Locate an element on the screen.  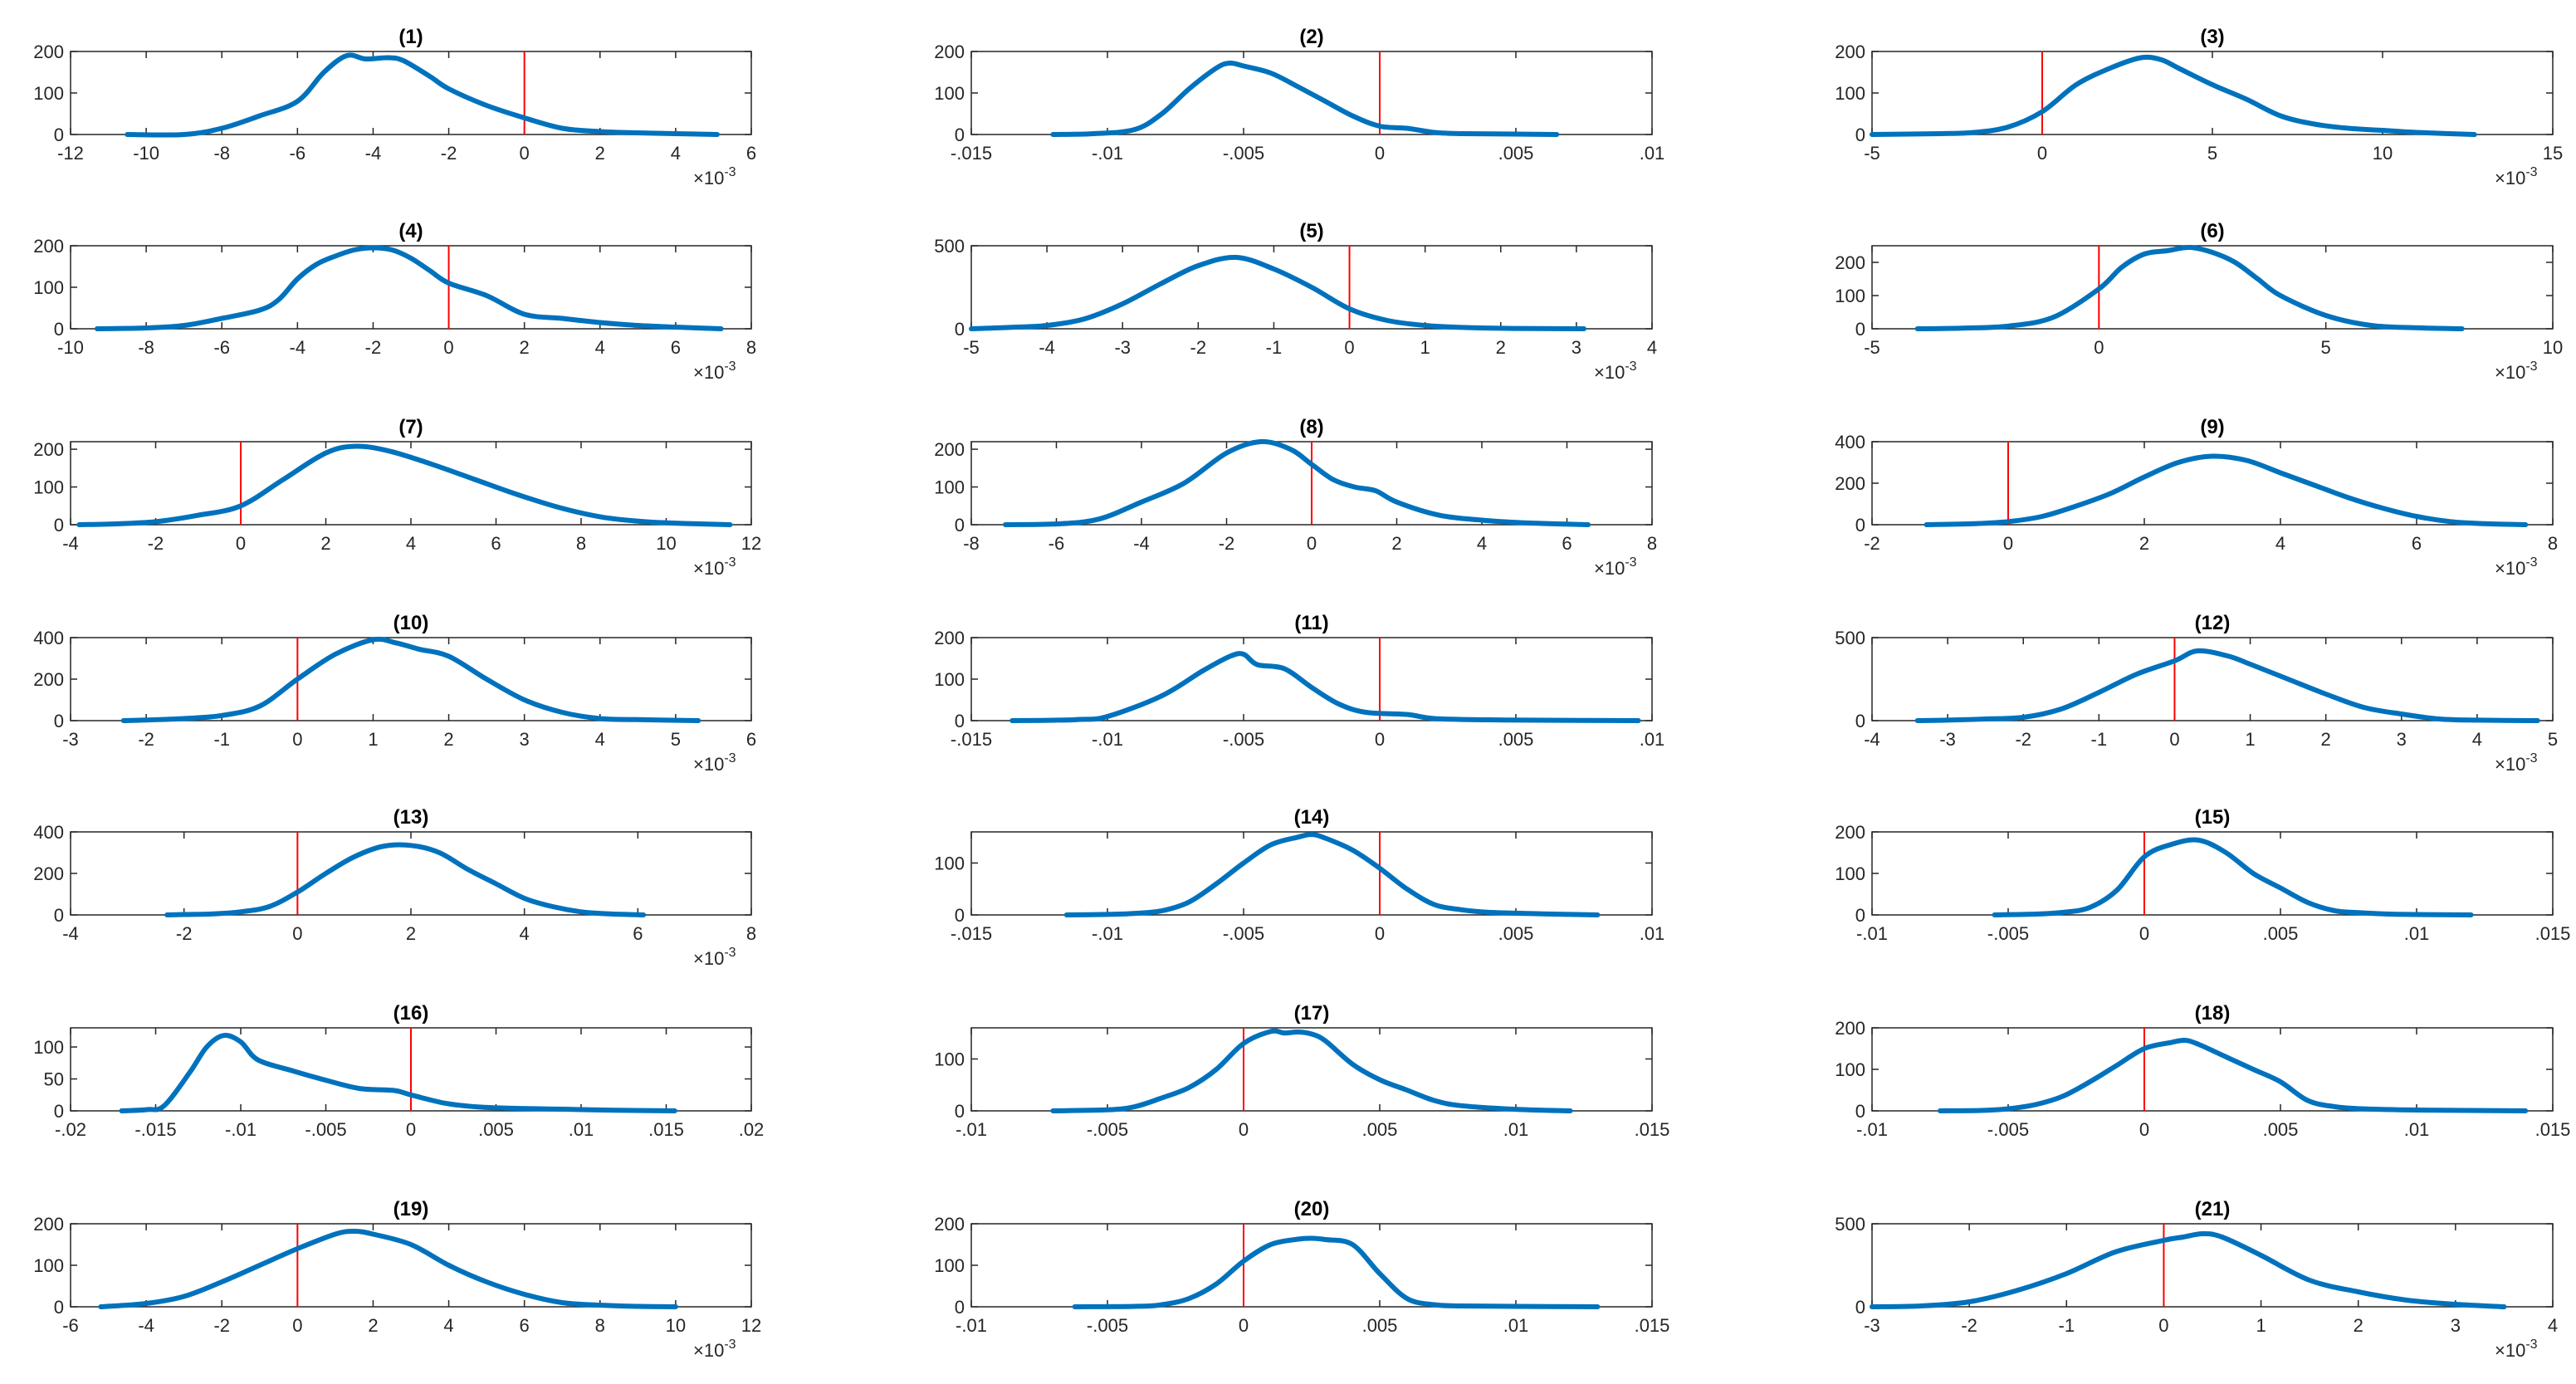
y-tick-label: 500 is located at coordinates (1850, 1224).